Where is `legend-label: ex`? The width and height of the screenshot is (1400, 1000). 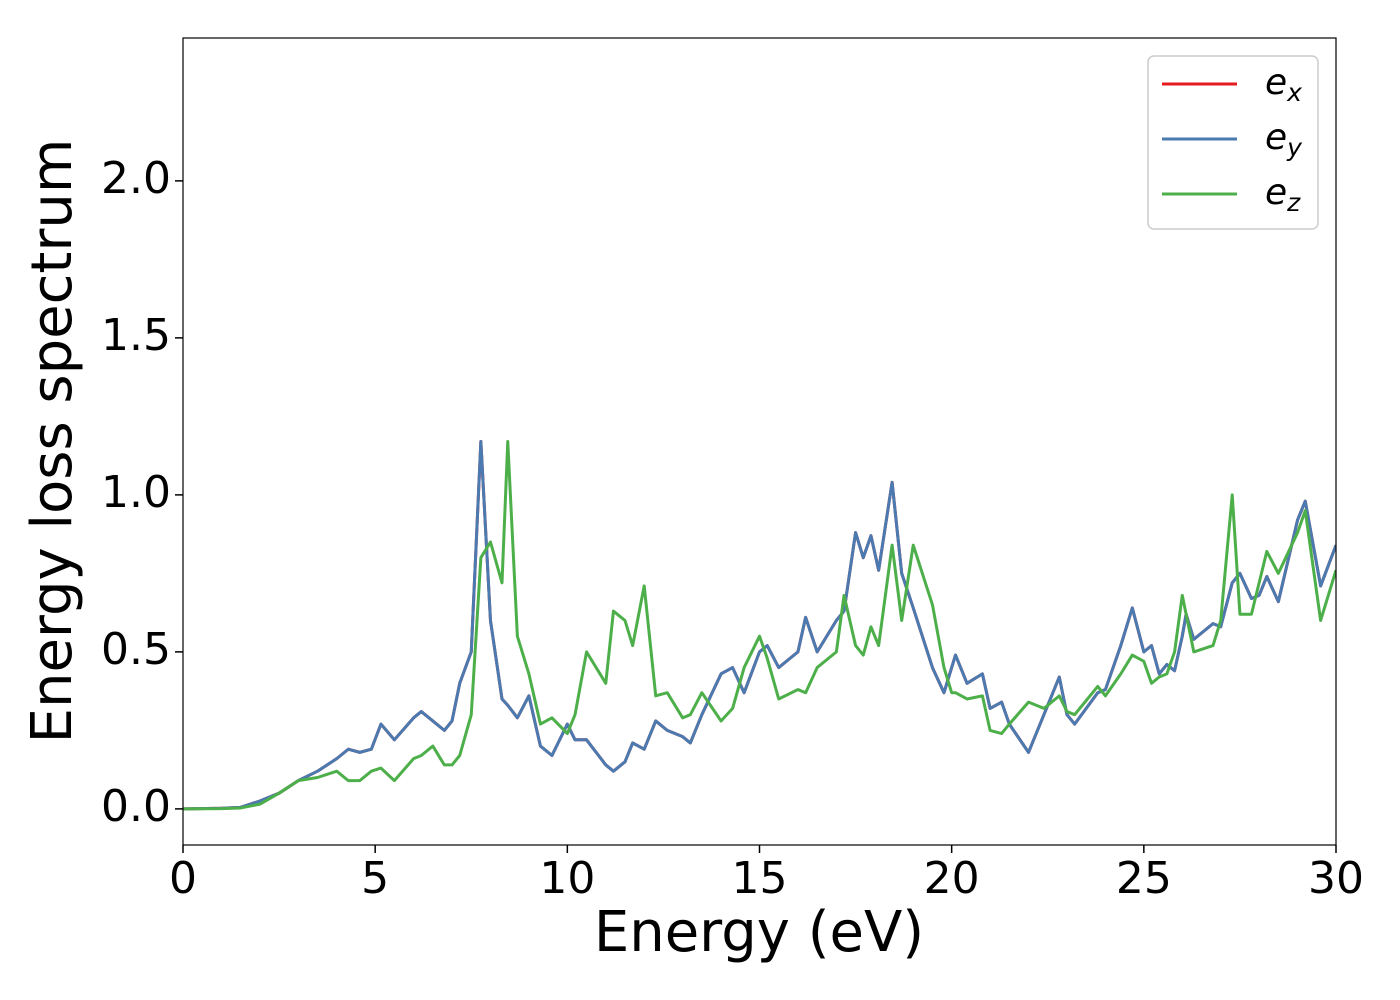
legend-label: ex is located at coordinates (1283, 84).